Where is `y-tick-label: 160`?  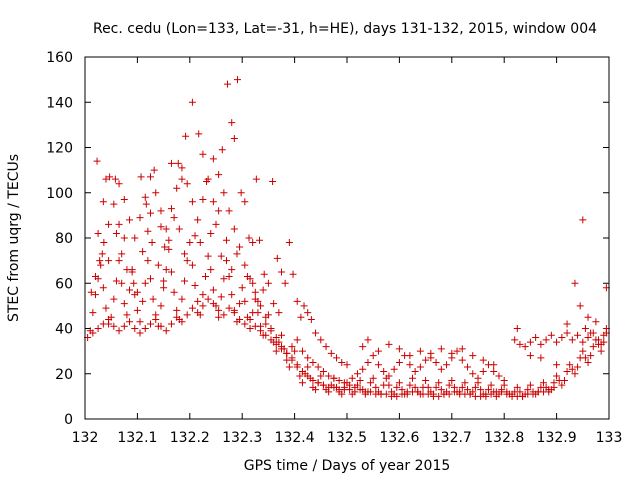 y-tick-label: 160 is located at coordinates (59, 58).